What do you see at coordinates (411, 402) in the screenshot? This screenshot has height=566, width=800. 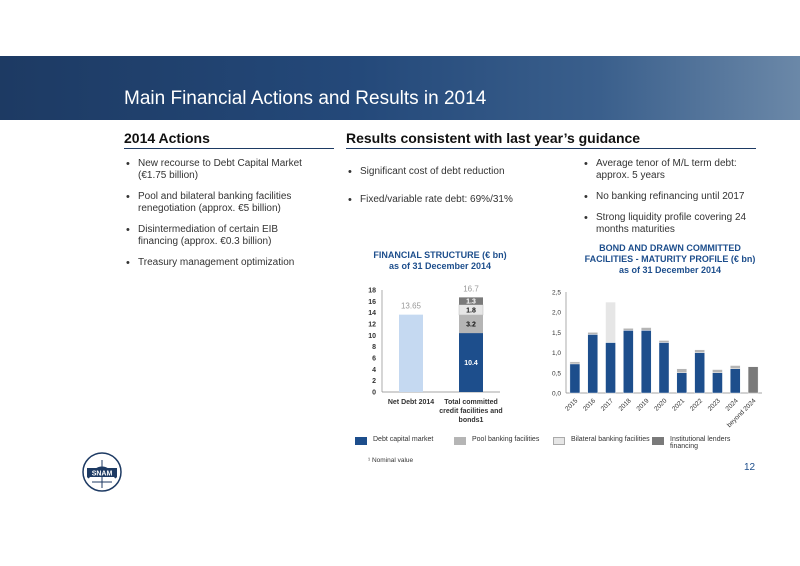 I see `x-tick-label: Net Debt 2014` at bounding box center [411, 402].